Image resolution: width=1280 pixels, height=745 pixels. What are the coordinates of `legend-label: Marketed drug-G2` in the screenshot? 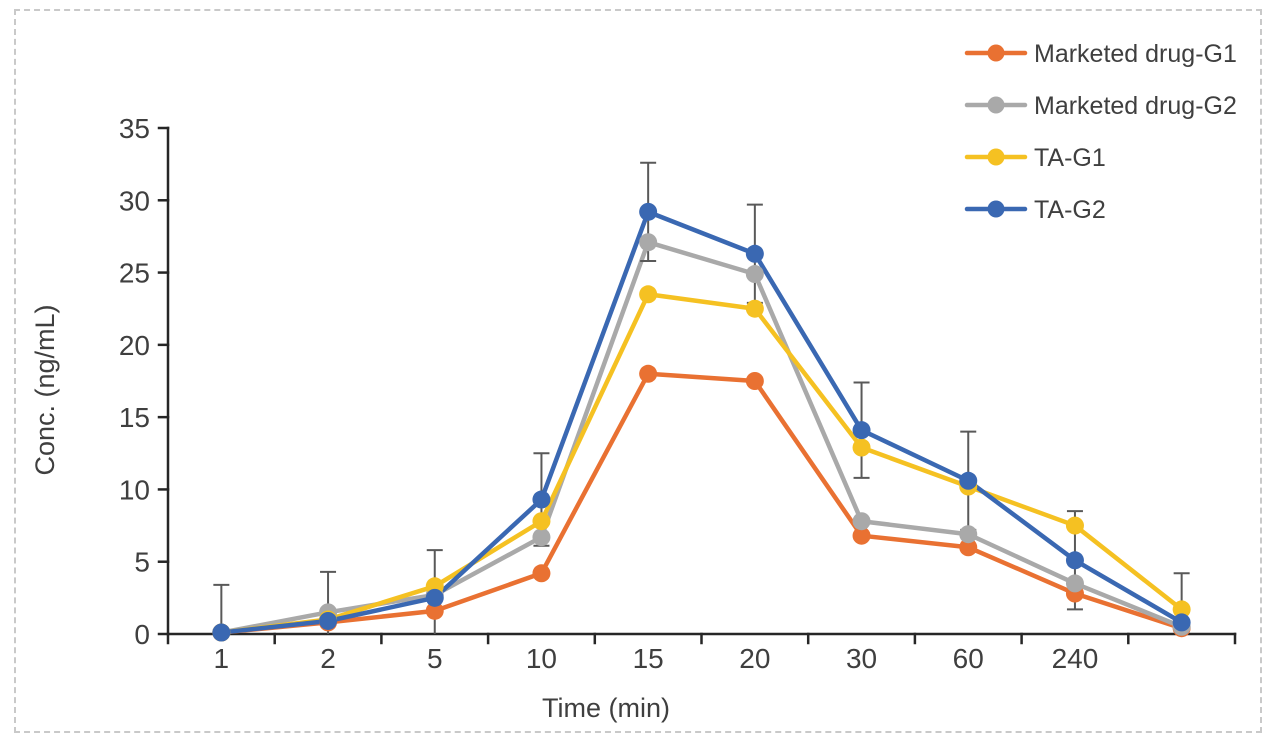 It's located at (1135, 106).